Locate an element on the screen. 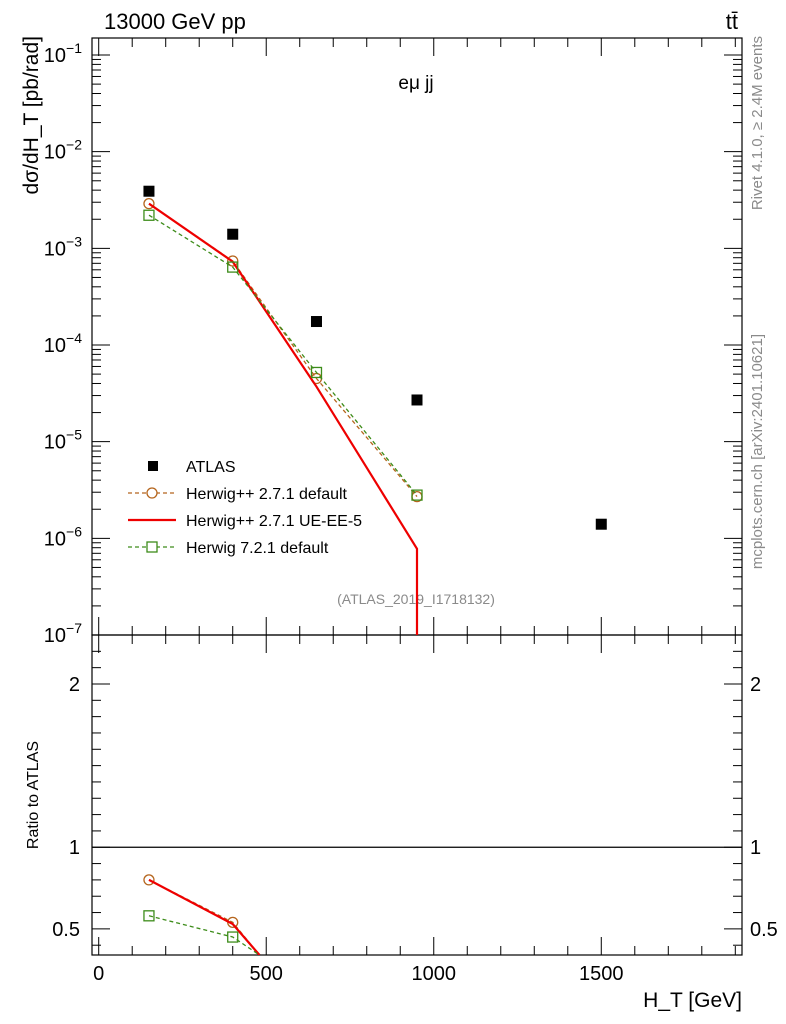 The height and width of the screenshot is (1024, 786). x-tick-label: 1000 is located at coordinates (434, 974).